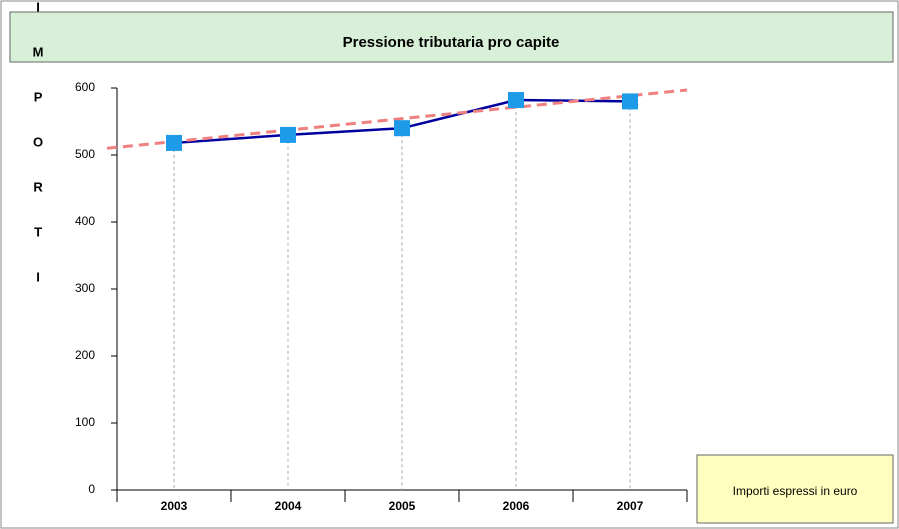 This screenshot has width=899, height=529. I want to click on trendline, so click(397, 119).